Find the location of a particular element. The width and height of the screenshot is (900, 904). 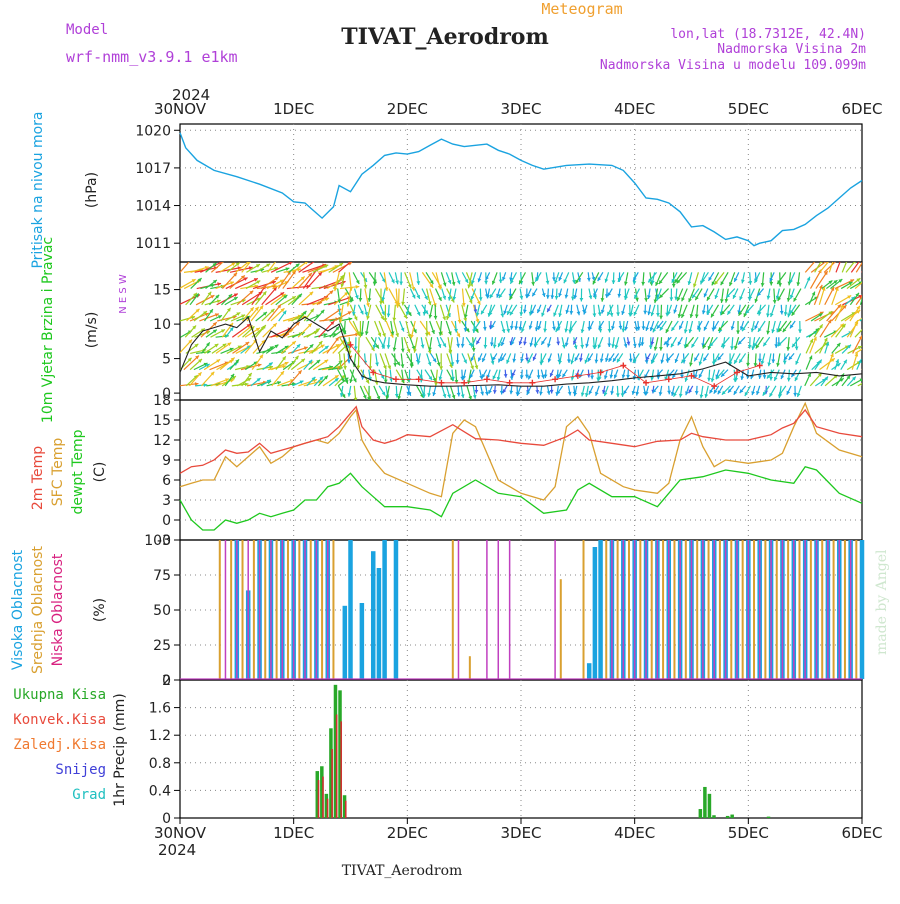

x-tick-label-top: 30NOV is located at coordinates (180, 109).